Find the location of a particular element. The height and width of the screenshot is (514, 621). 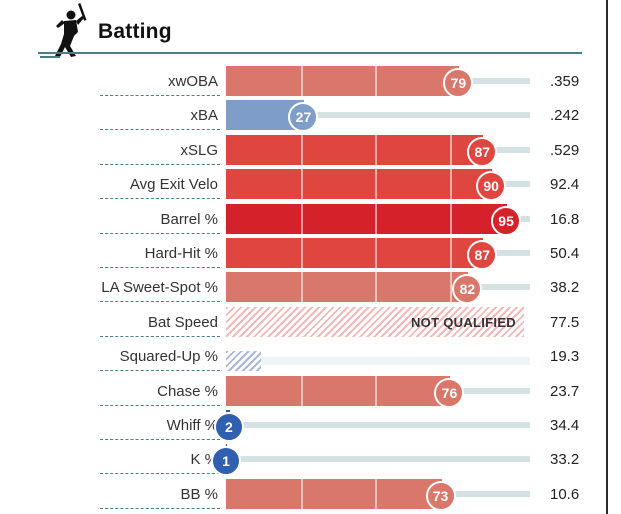

section-header: Batting is located at coordinates (303, 30).